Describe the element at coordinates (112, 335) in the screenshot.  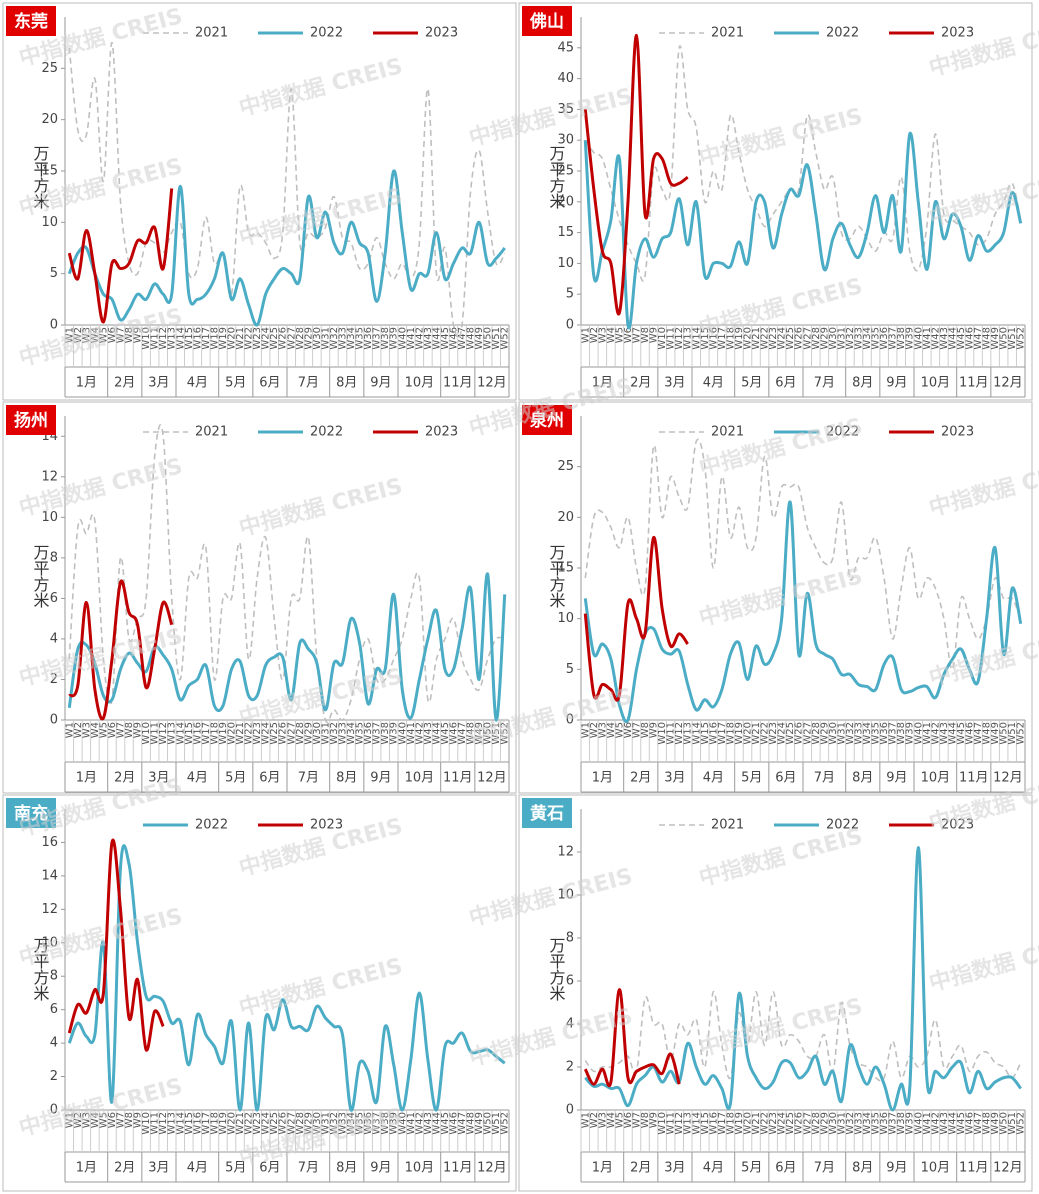
I see `x-tick-label: W6` at that location.